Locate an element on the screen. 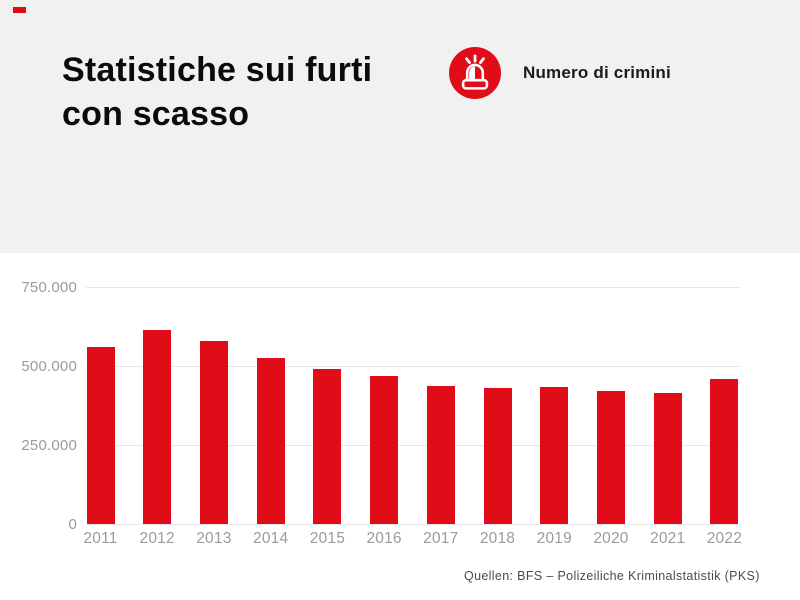 This screenshot has width=800, height=600. bar-2012 is located at coordinates (157, 427).